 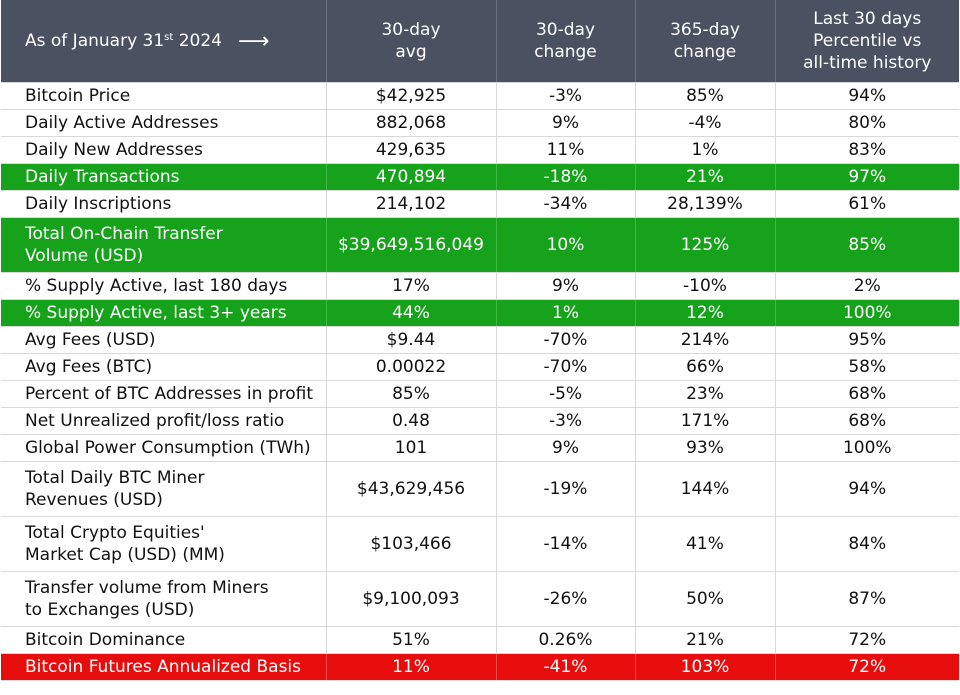 What do you see at coordinates (411, 41) in the screenshot?
I see `header-30day-avg: 30-day avg` at bounding box center [411, 41].